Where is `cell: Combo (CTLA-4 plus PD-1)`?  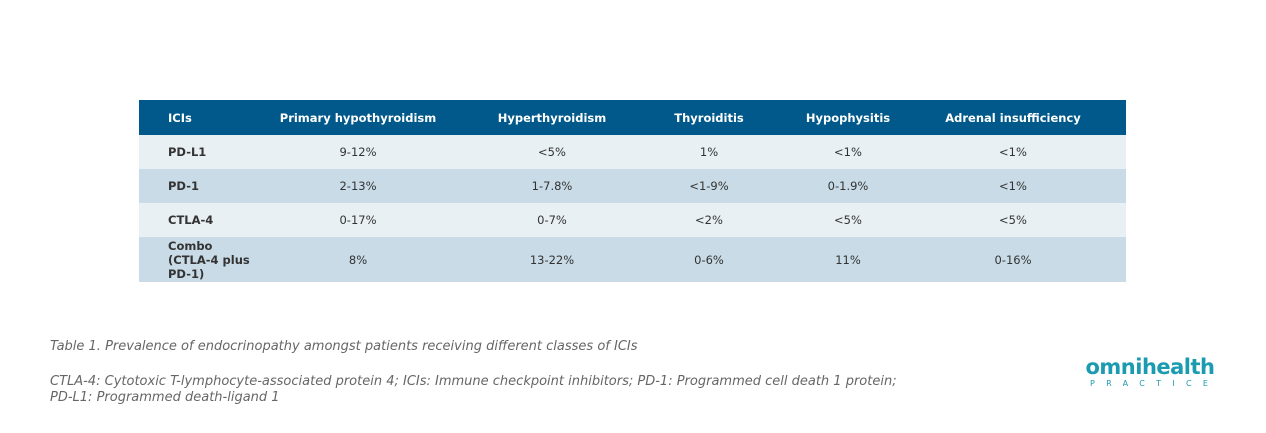 cell: Combo (CTLA-4 plus PD-1) is located at coordinates (209, 259).